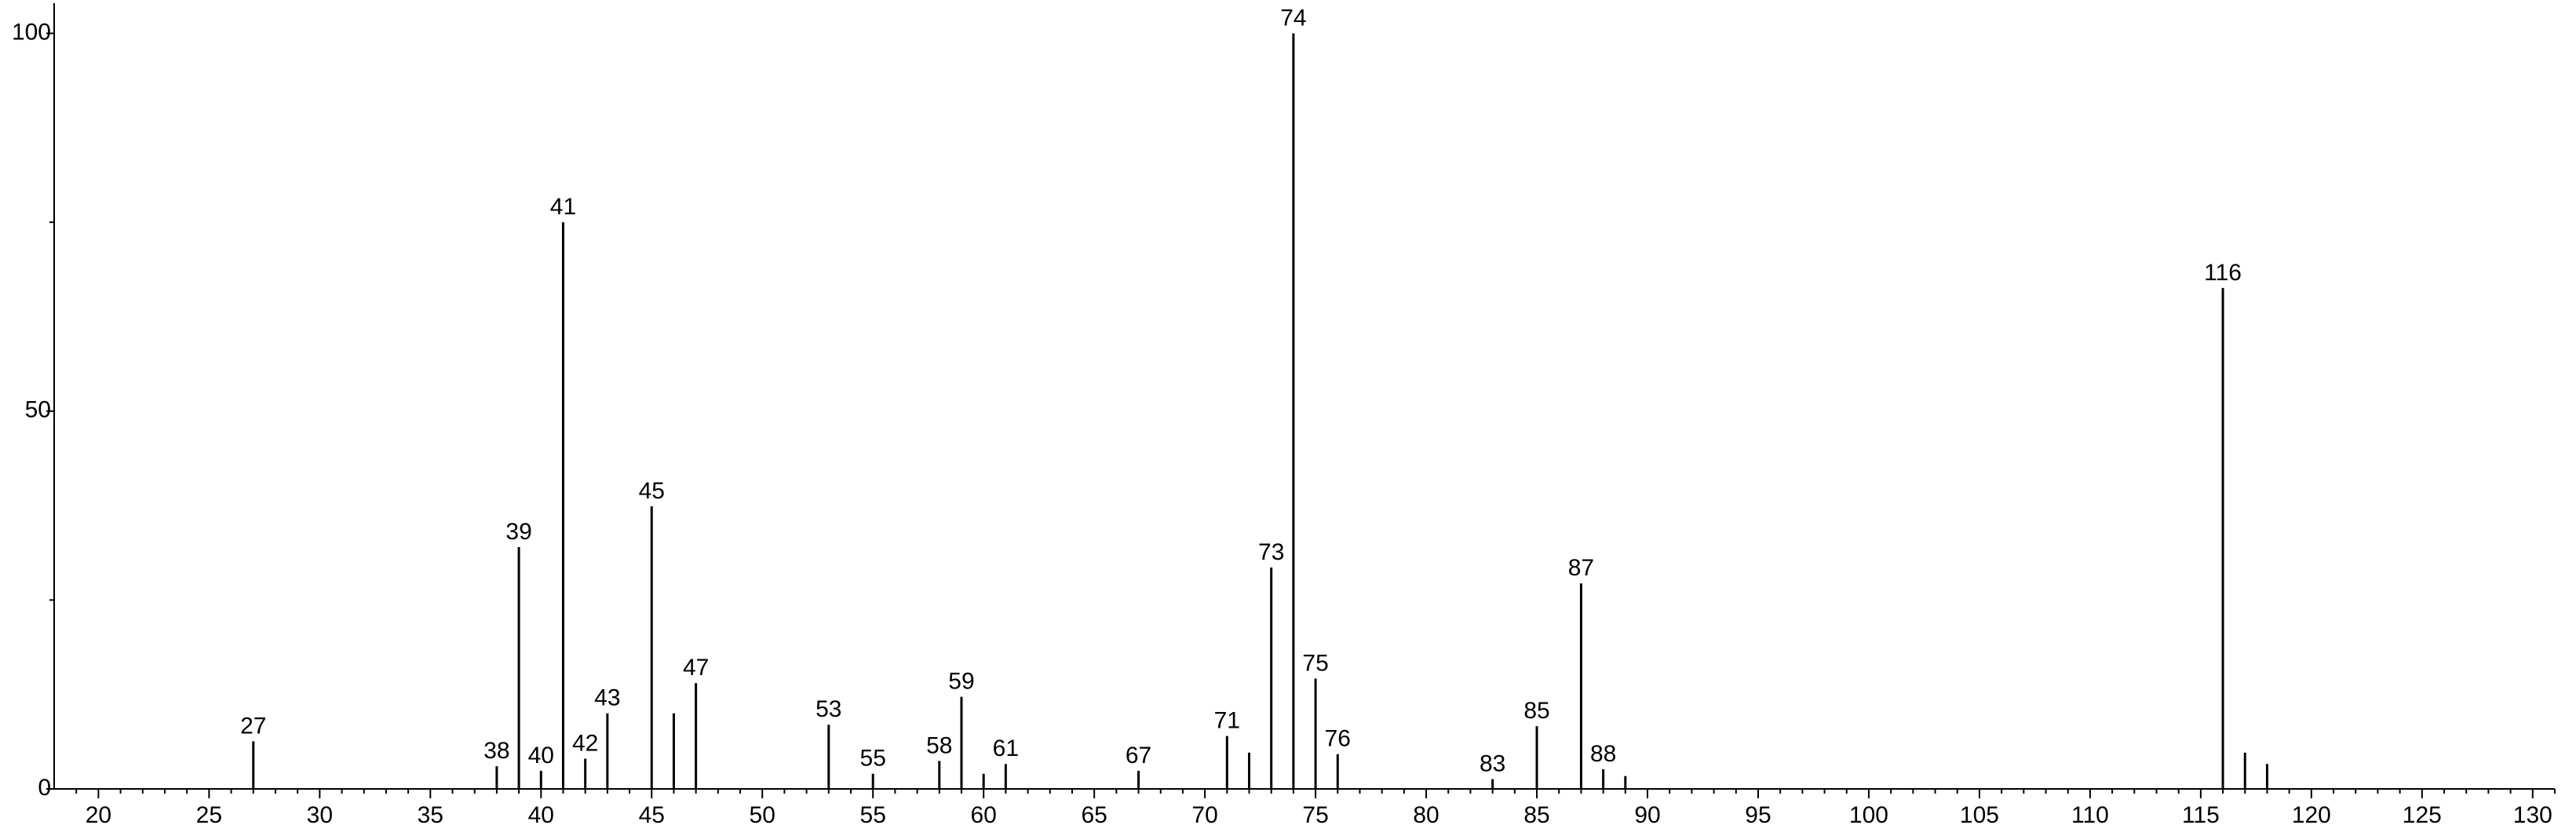  Describe the element at coordinates (31, 32) in the screenshot. I see `y-tick-label: 100` at that location.